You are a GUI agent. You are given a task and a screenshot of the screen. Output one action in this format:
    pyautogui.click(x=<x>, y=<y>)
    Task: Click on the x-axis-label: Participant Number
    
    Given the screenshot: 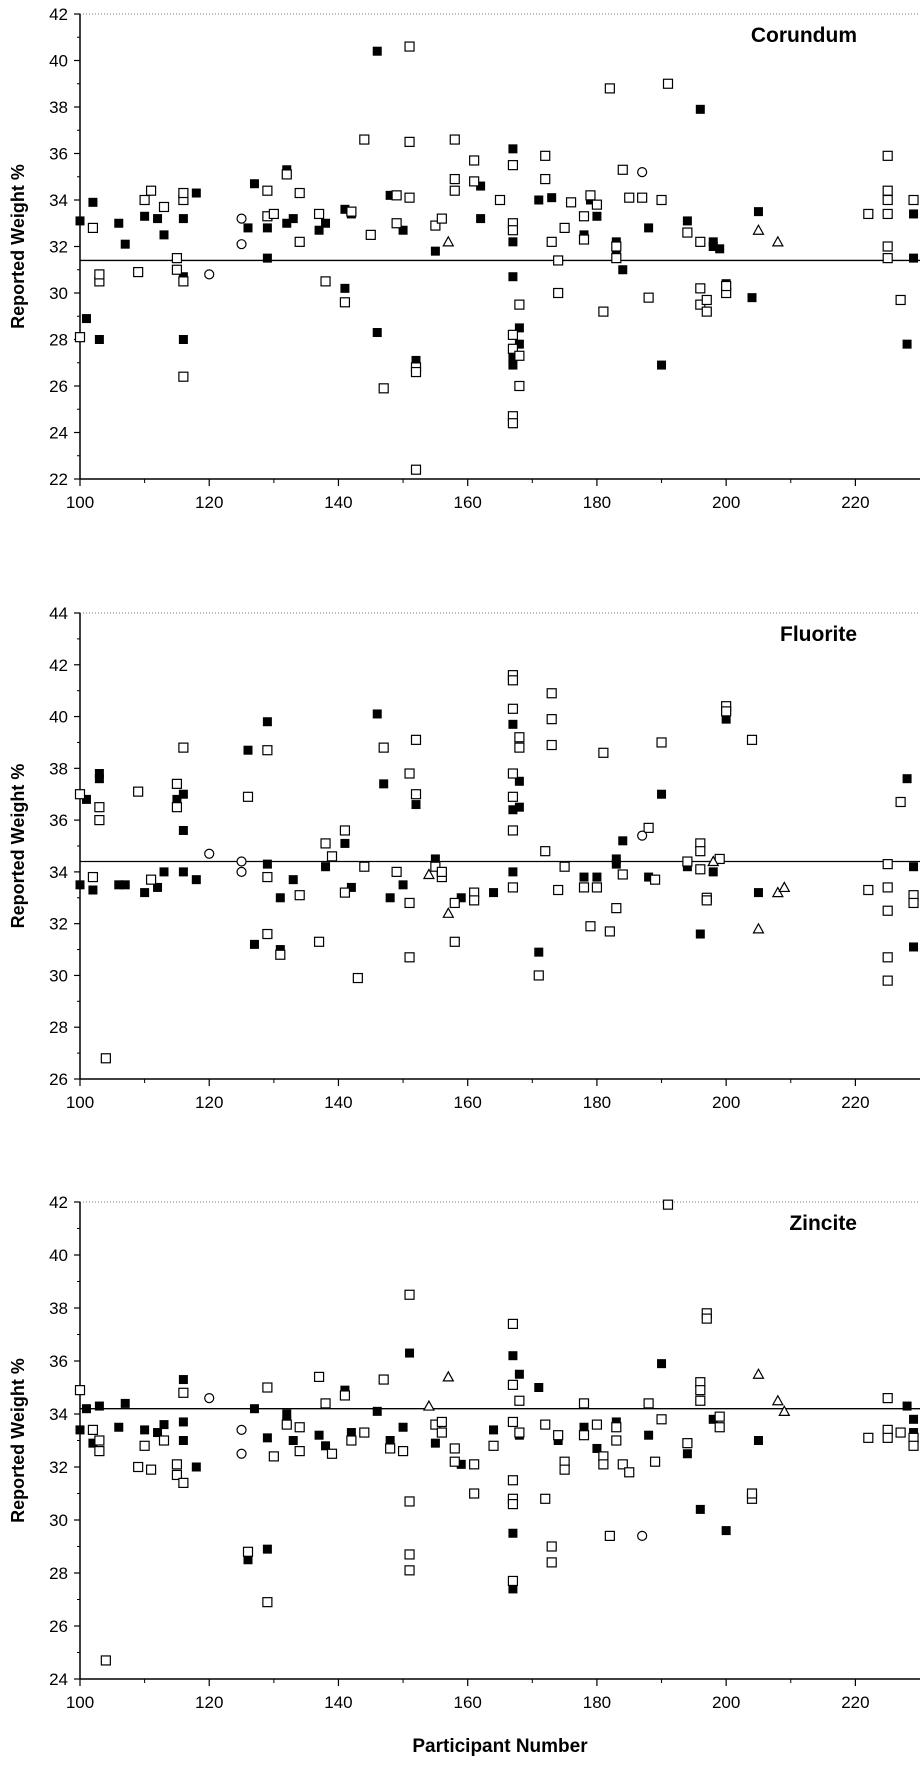 What is the action you would take?
    pyautogui.click(x=500, y=1746)
    